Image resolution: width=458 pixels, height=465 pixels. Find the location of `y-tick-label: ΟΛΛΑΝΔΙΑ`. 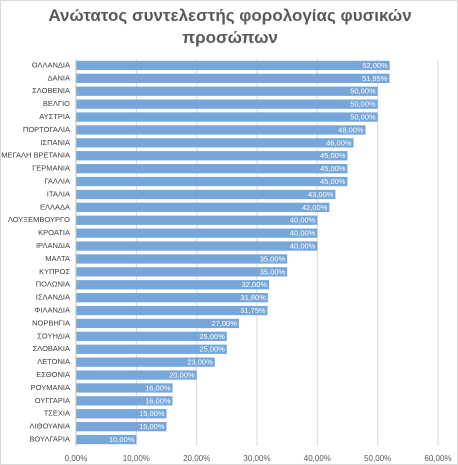

y-tick-label: ΟΛΛΑΝΔΙΑ is located at coordinates (51, 64).